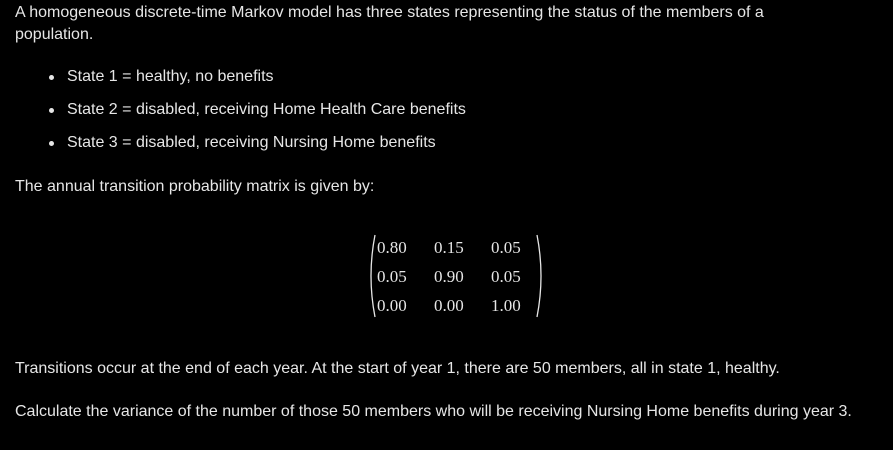 This screenshot has height=450, width=893. I want to click on matrix-cell: 0.80, so click(392, 247).